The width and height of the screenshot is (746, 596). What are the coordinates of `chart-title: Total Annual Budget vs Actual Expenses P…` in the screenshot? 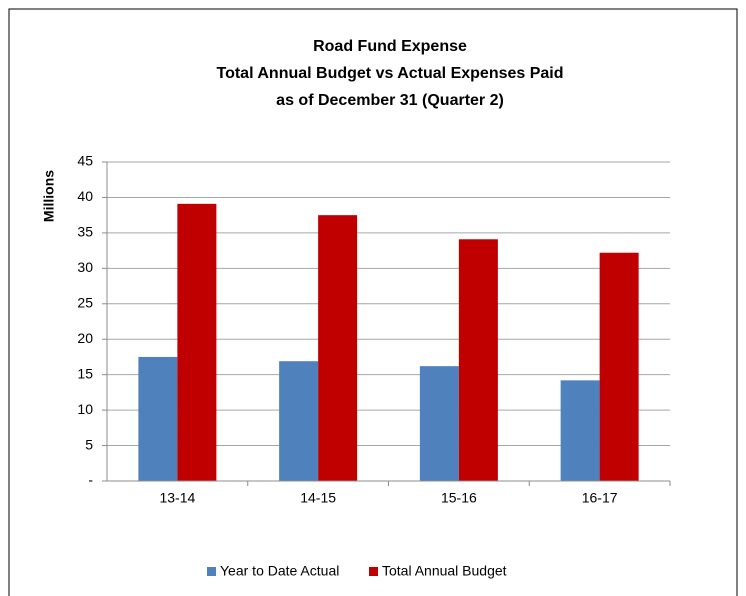 It's located at (389, 73).